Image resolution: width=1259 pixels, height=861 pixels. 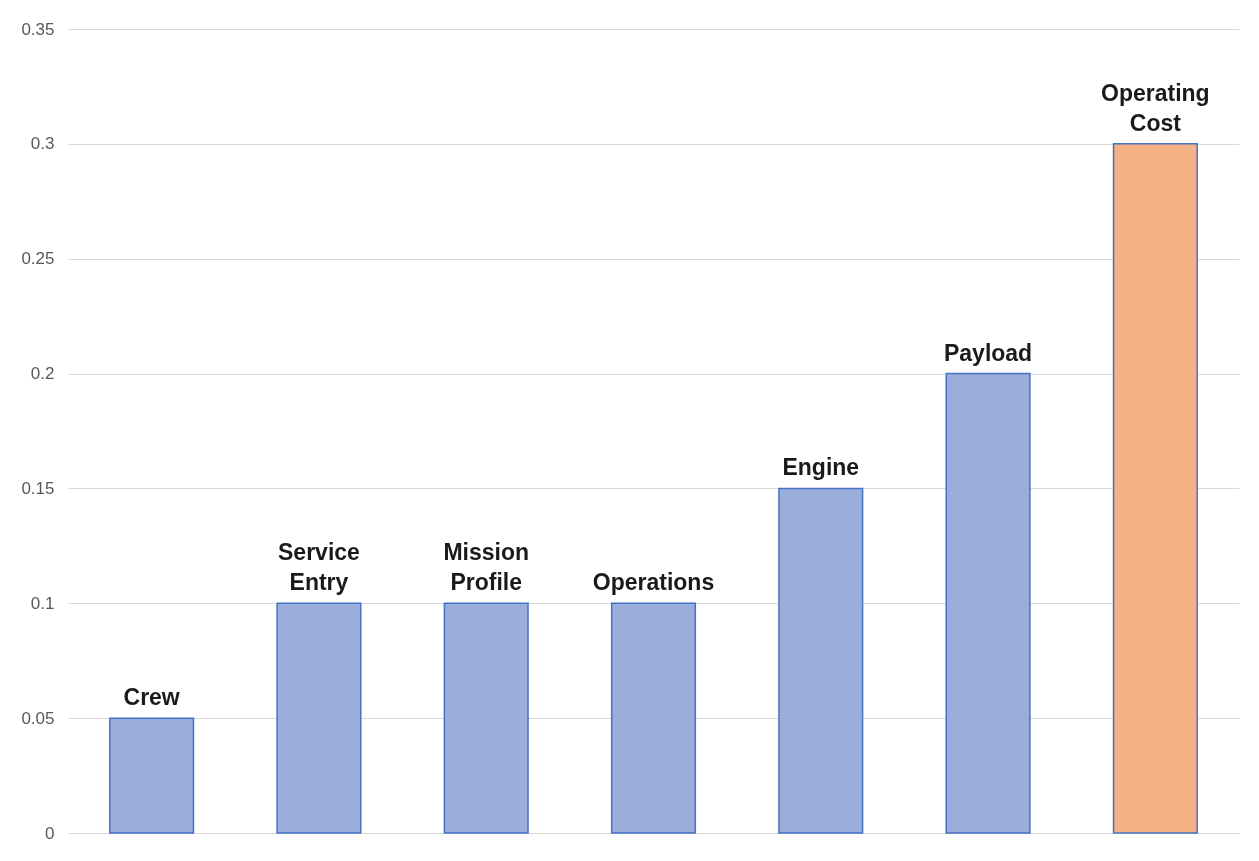 What do you see at coordinates (38, 259) in the screenshot?
I see `y-tick-label: 0.25` at bounding box center [38, 259].